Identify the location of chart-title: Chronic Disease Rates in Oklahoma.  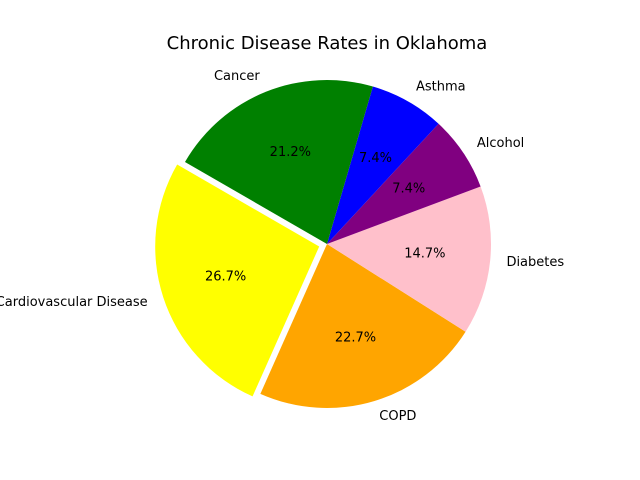
(327, 43).